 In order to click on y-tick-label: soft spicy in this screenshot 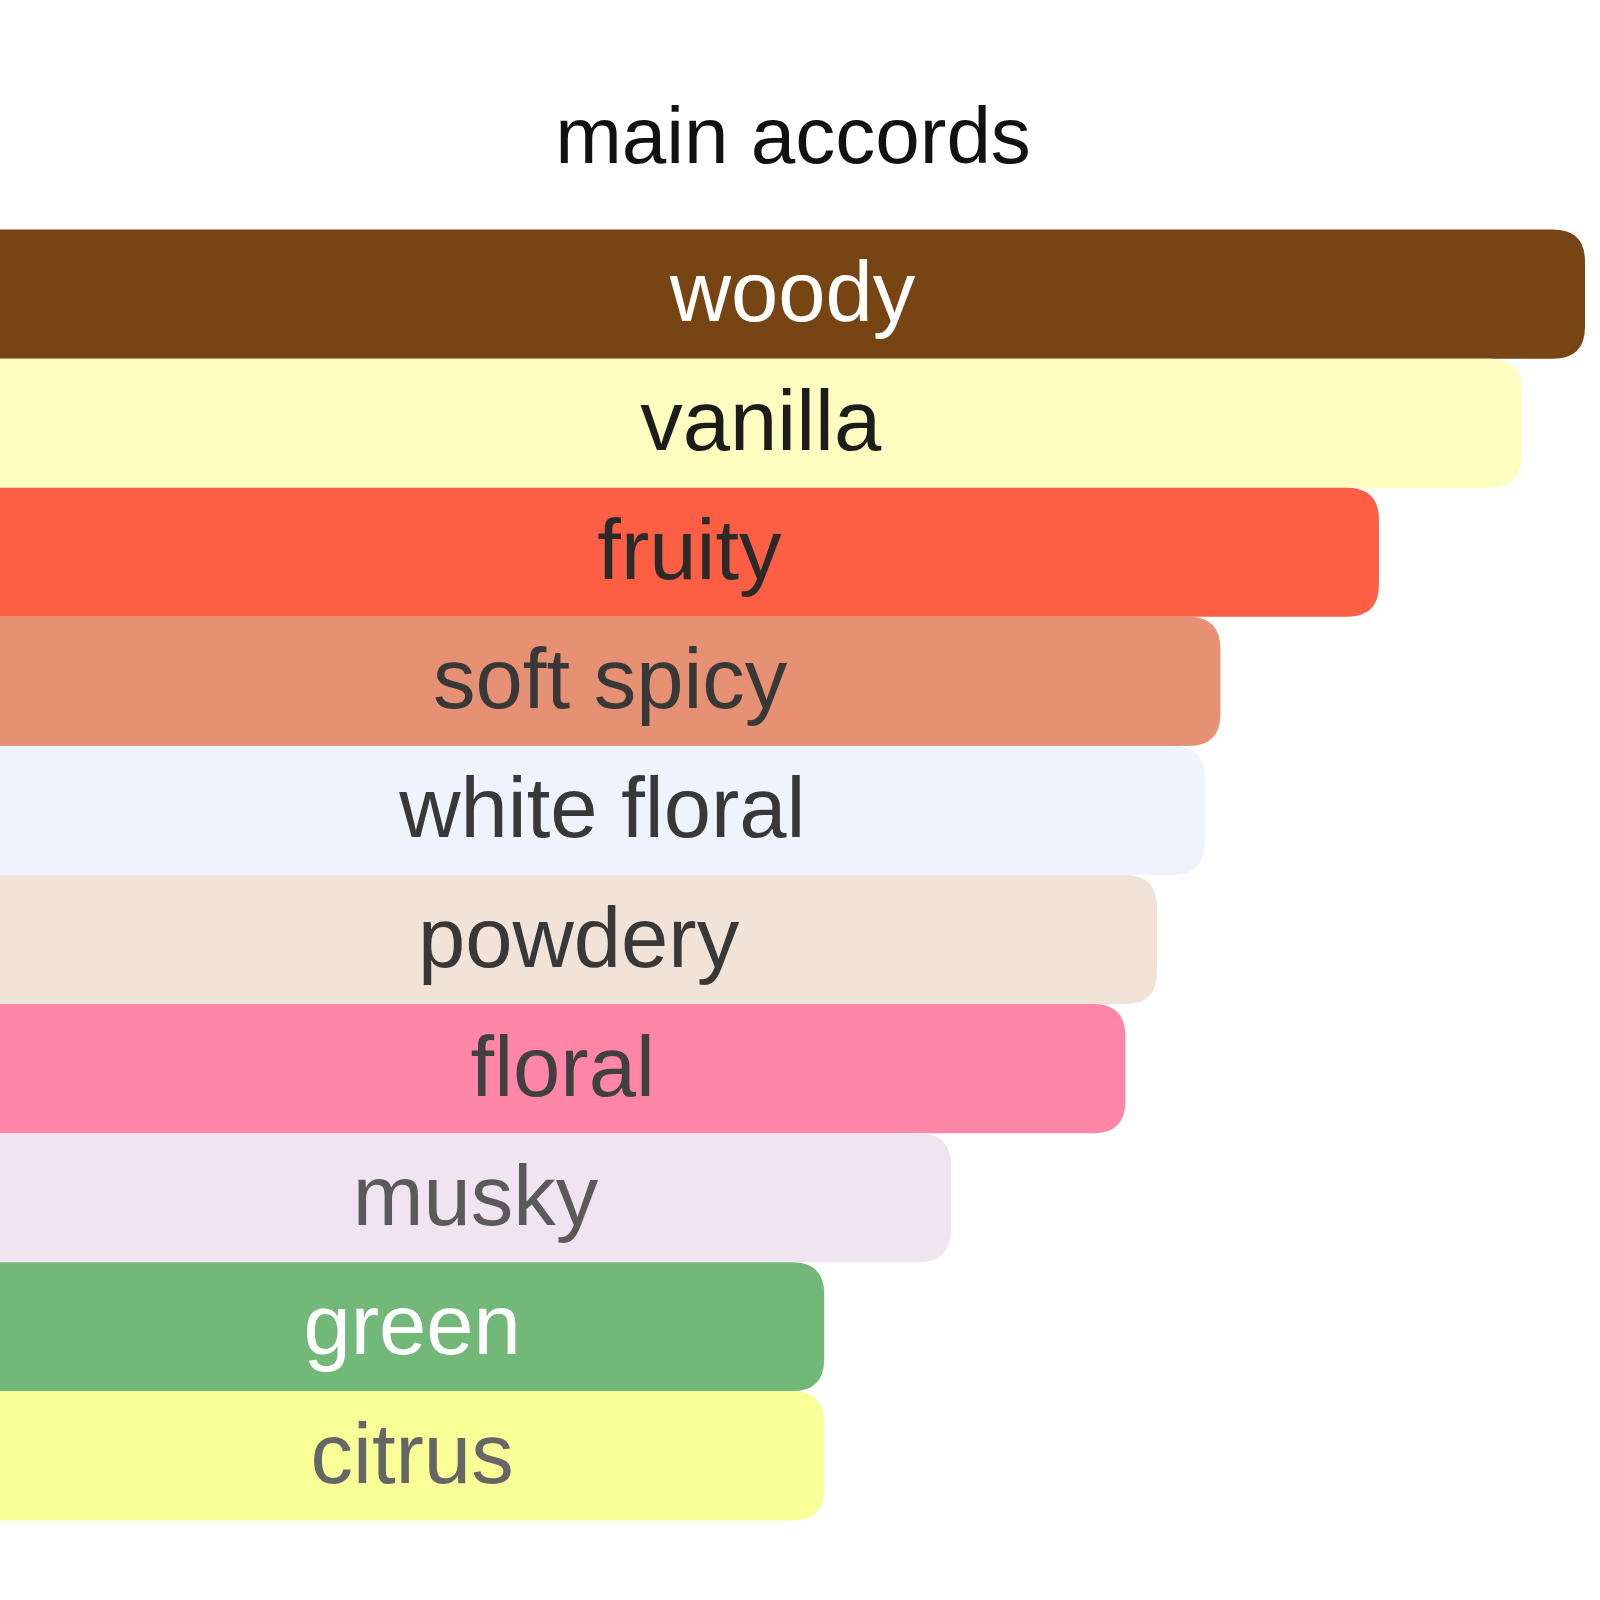, I will do `click(610, 679)`.